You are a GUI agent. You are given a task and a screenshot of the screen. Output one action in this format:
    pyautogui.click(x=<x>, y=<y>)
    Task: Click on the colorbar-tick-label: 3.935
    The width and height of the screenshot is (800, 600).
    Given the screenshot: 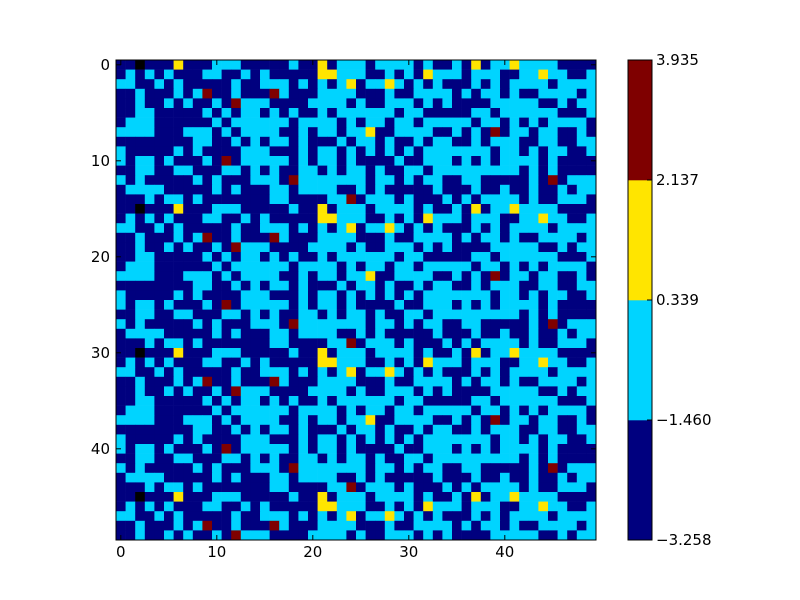 What is the action you would take?
    pyautogui.click(x=677, y=60)
    